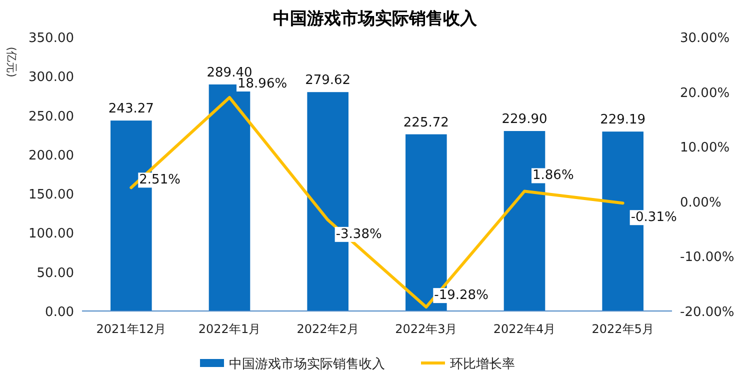 The image size is (750, 388). I want to click on data-label: 1.86%, so click(553, 176).